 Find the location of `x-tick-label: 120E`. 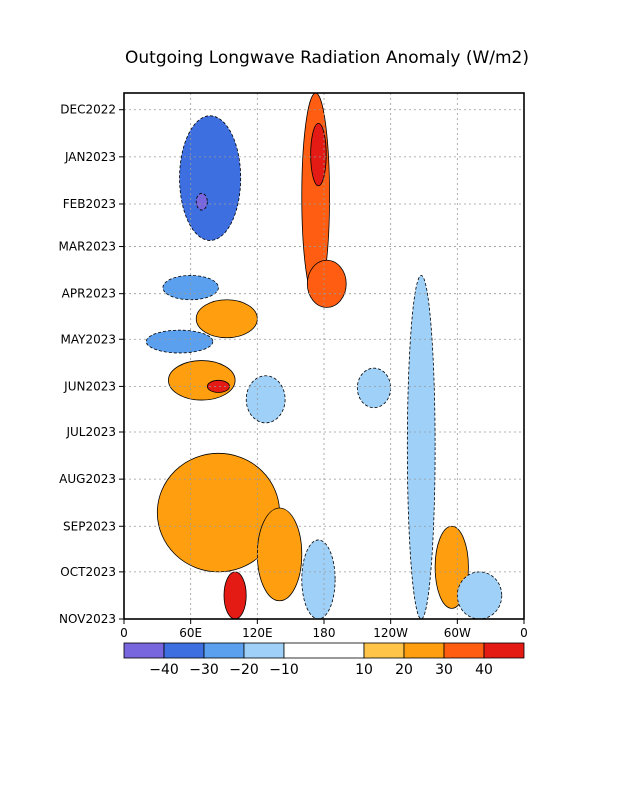

x-tick-label: 120E is located at coordinates (257, 633).